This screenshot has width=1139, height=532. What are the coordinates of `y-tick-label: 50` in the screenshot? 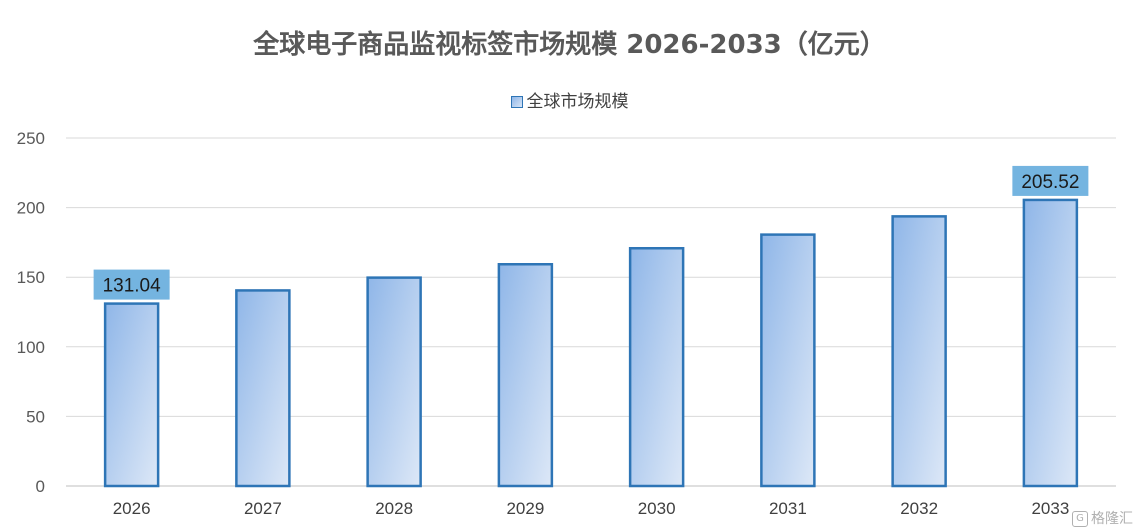 It's located at (35, 416).